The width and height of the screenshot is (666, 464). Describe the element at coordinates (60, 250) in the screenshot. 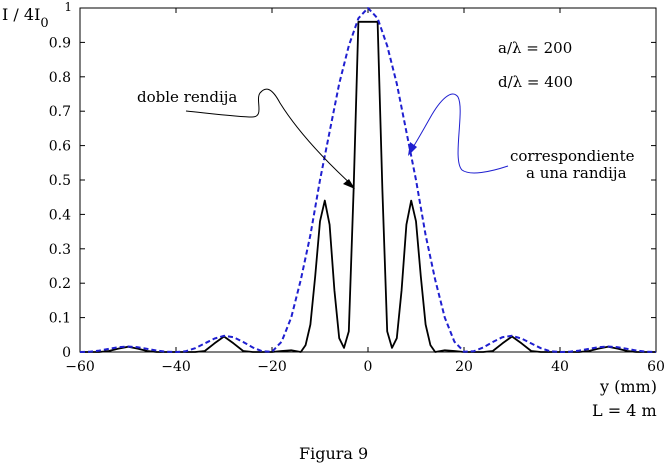

I see `y-tick-label: 0.3` at that location.